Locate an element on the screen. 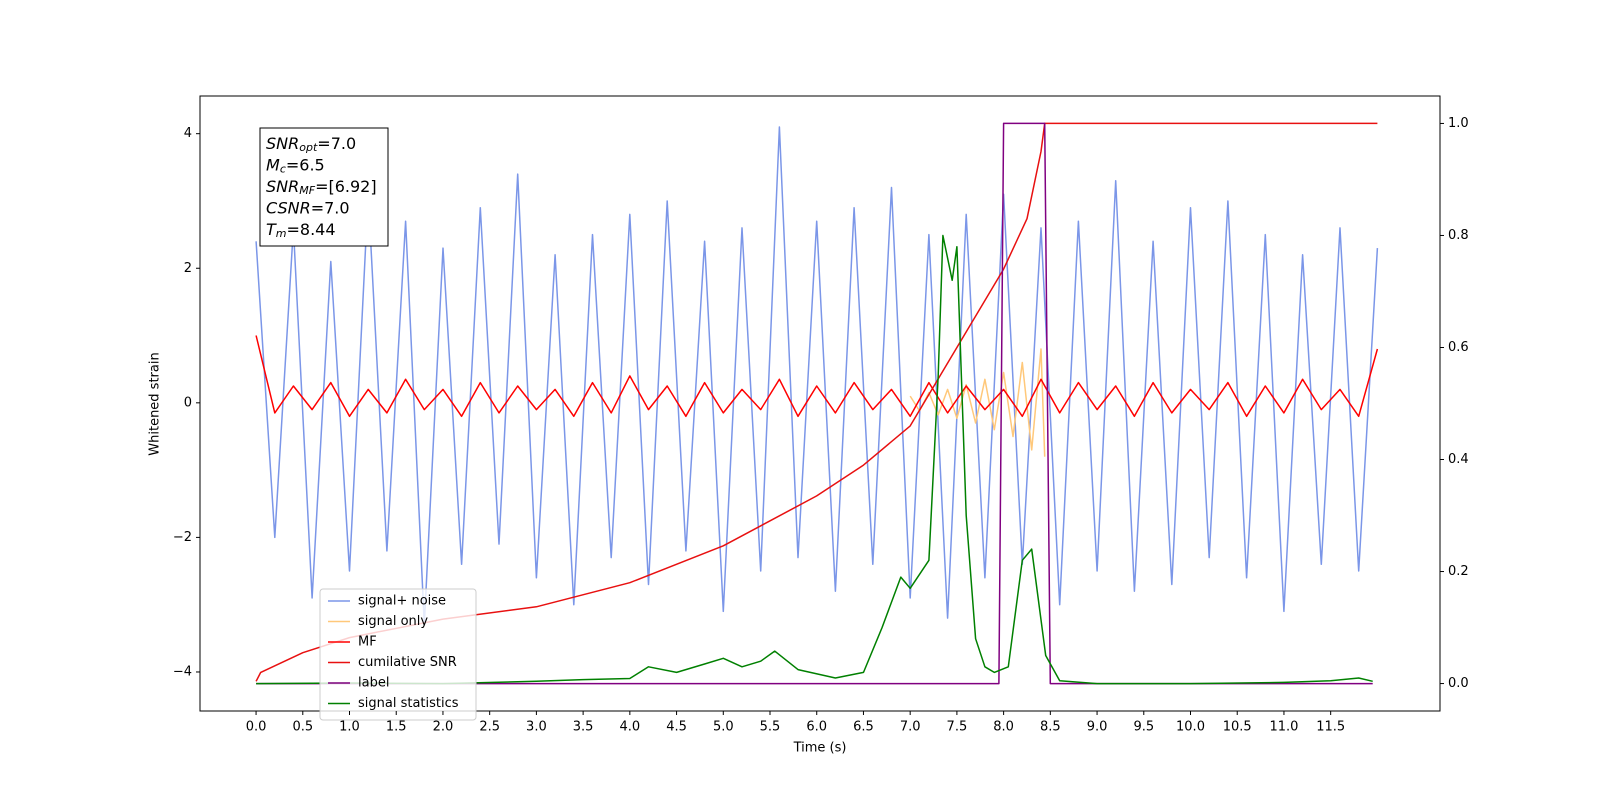 This screenshot has height=800, width=1600. x-tick-label: 7.0 is located at coordinates (910, 727).